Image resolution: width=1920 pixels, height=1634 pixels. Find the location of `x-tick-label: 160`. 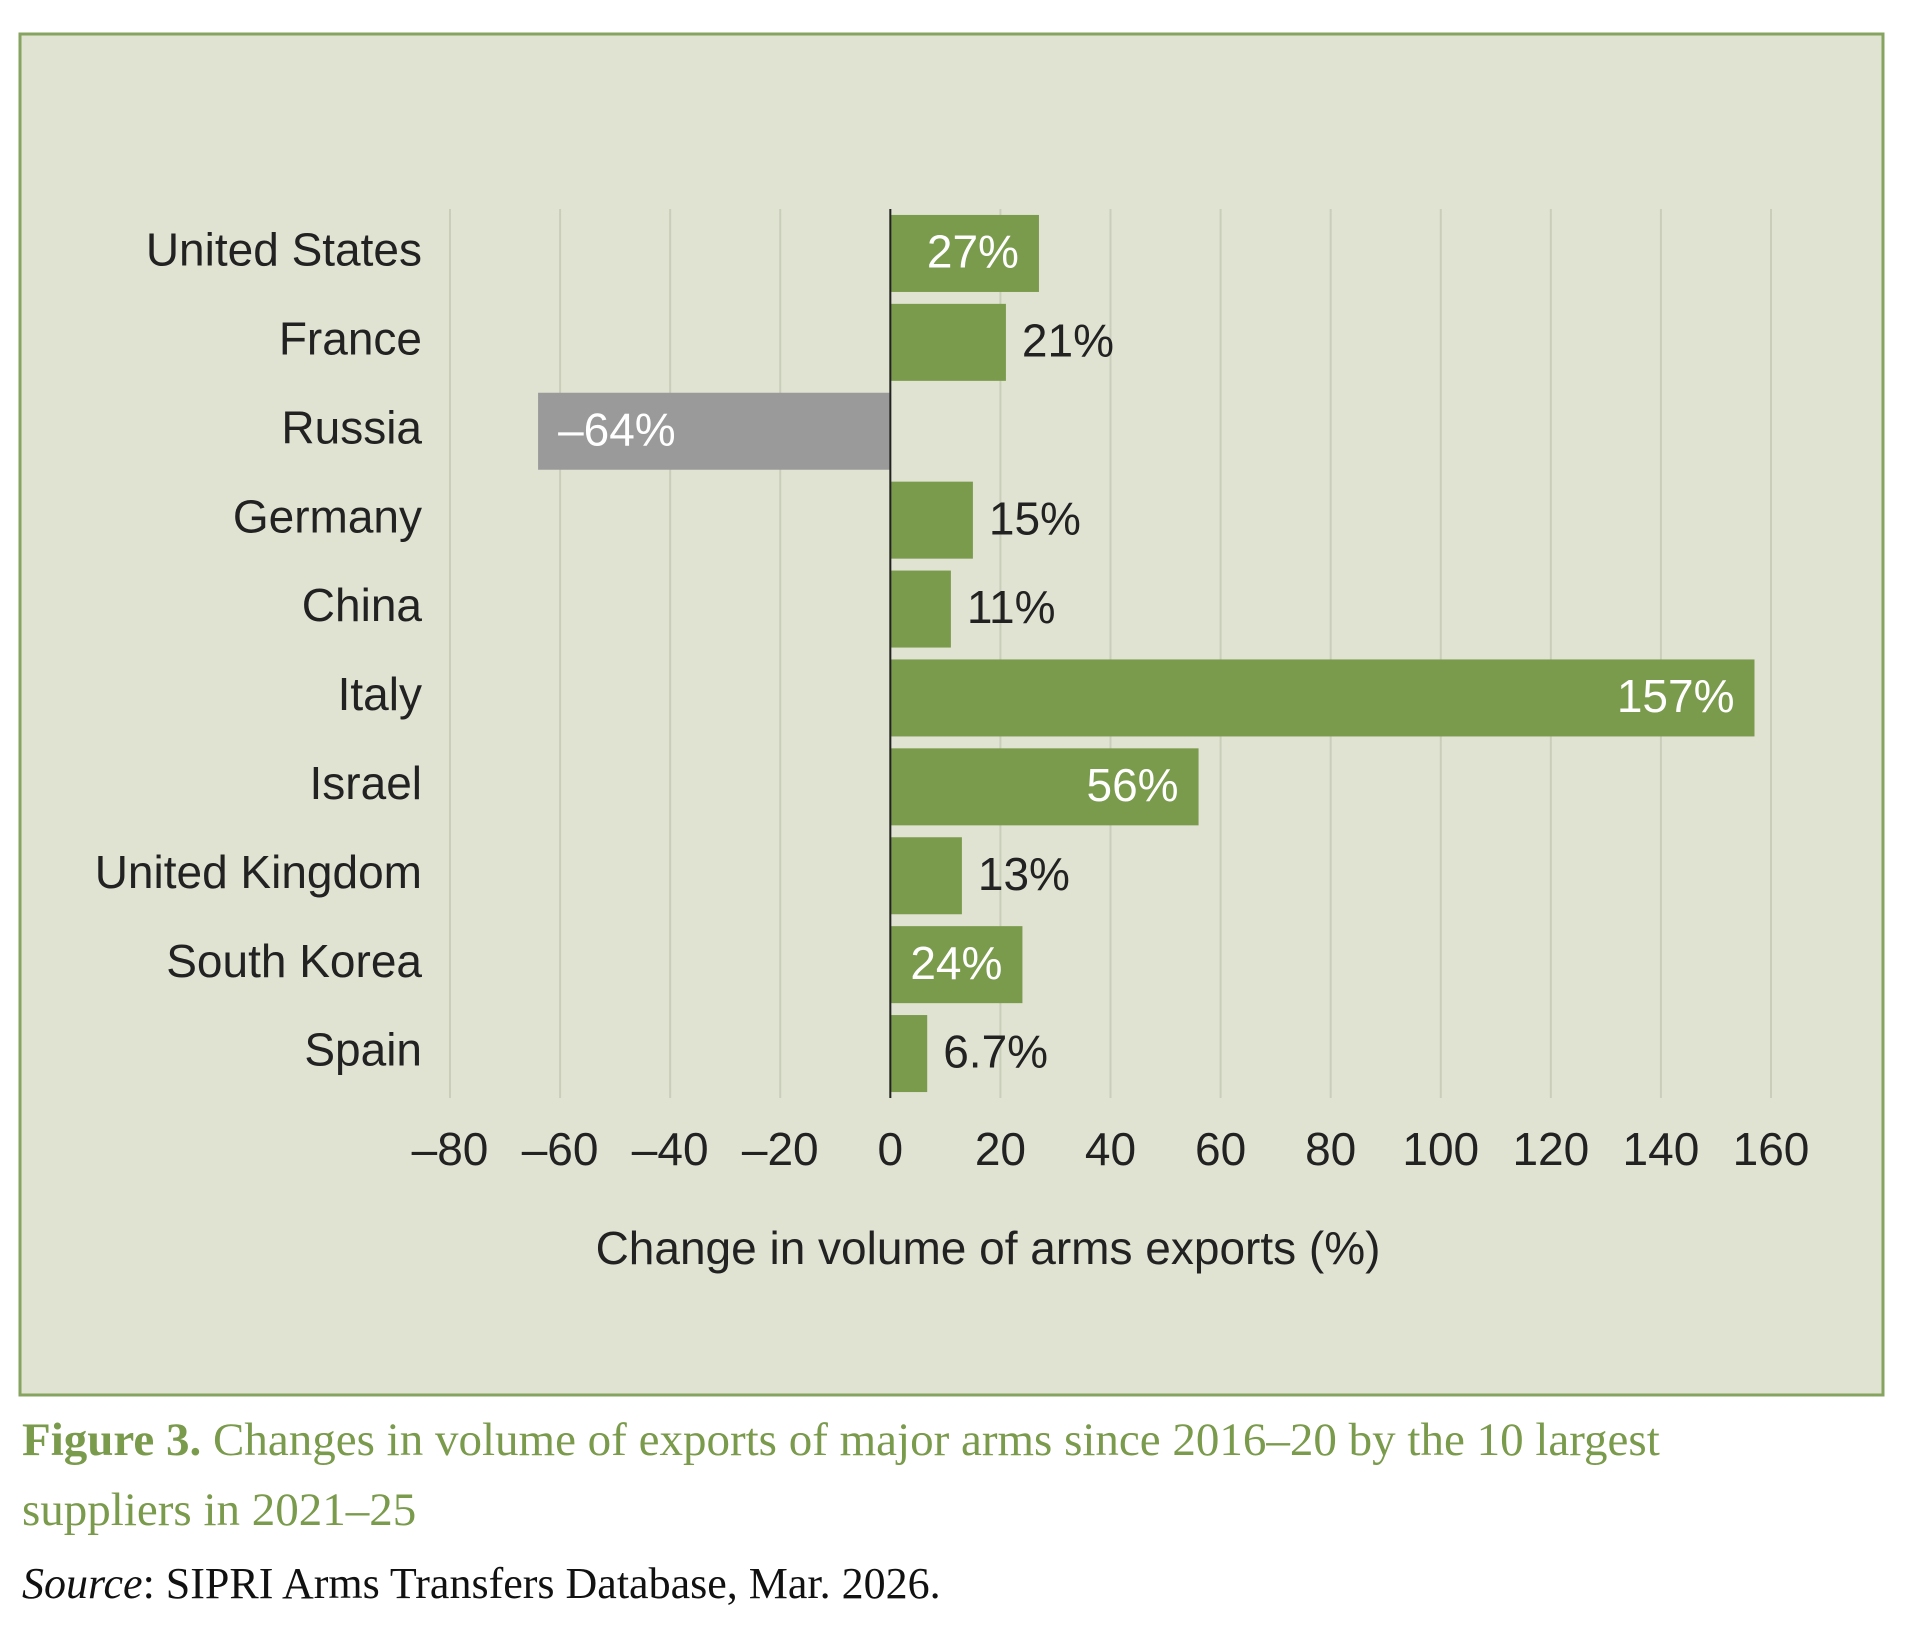

x-tick-label: 160 is located at coordinates (1771, 1149).